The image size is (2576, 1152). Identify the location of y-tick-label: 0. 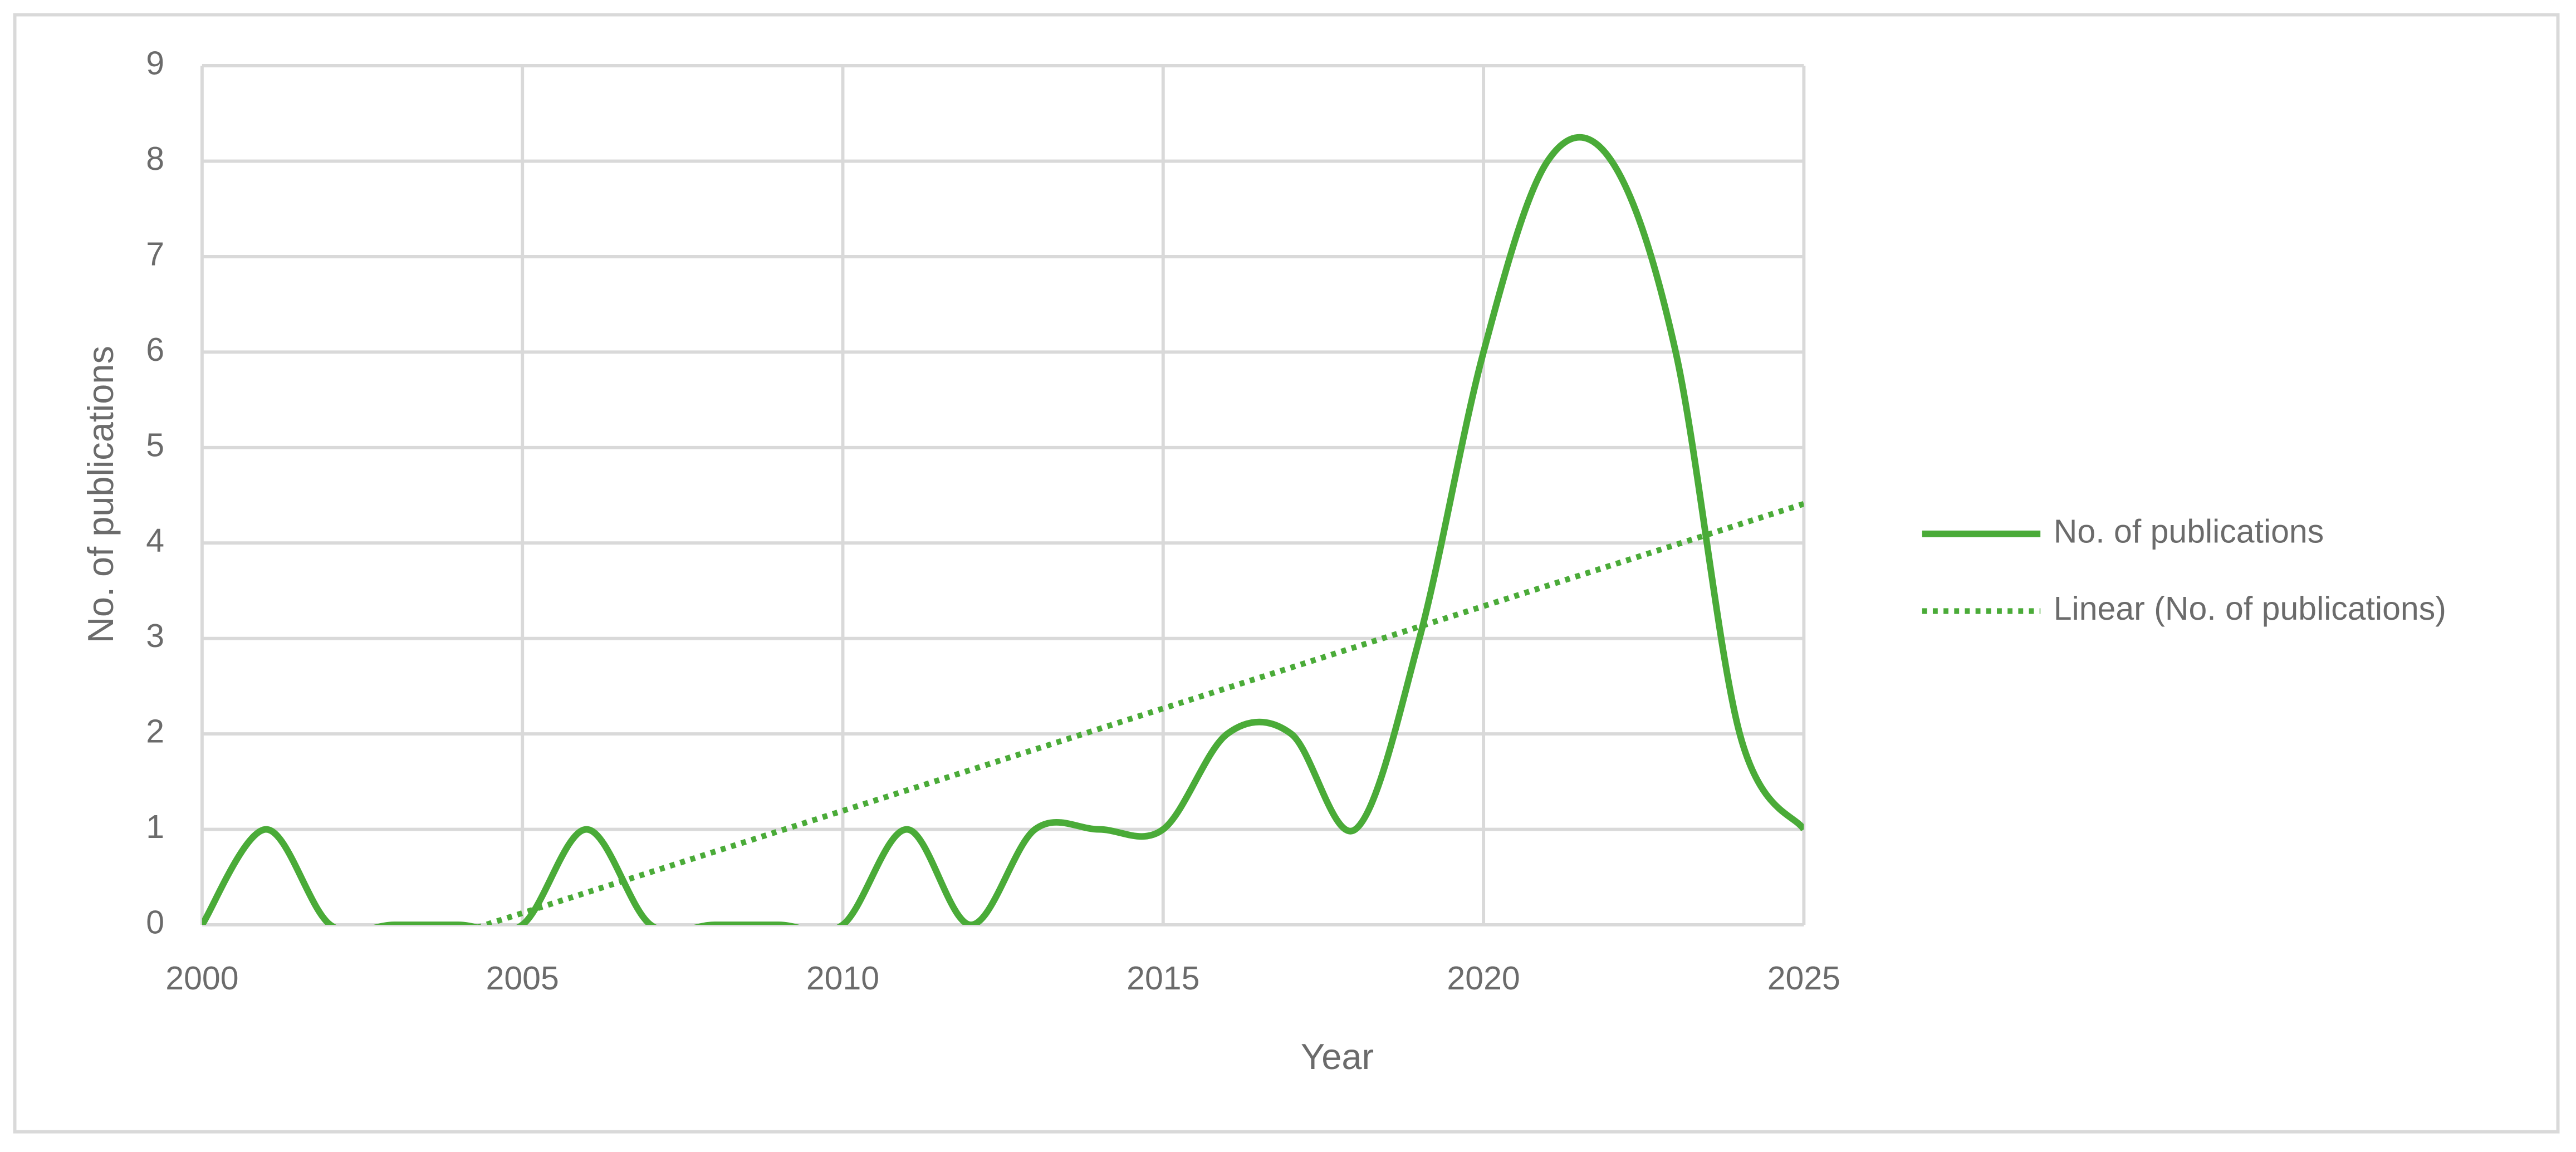
(155, 923).